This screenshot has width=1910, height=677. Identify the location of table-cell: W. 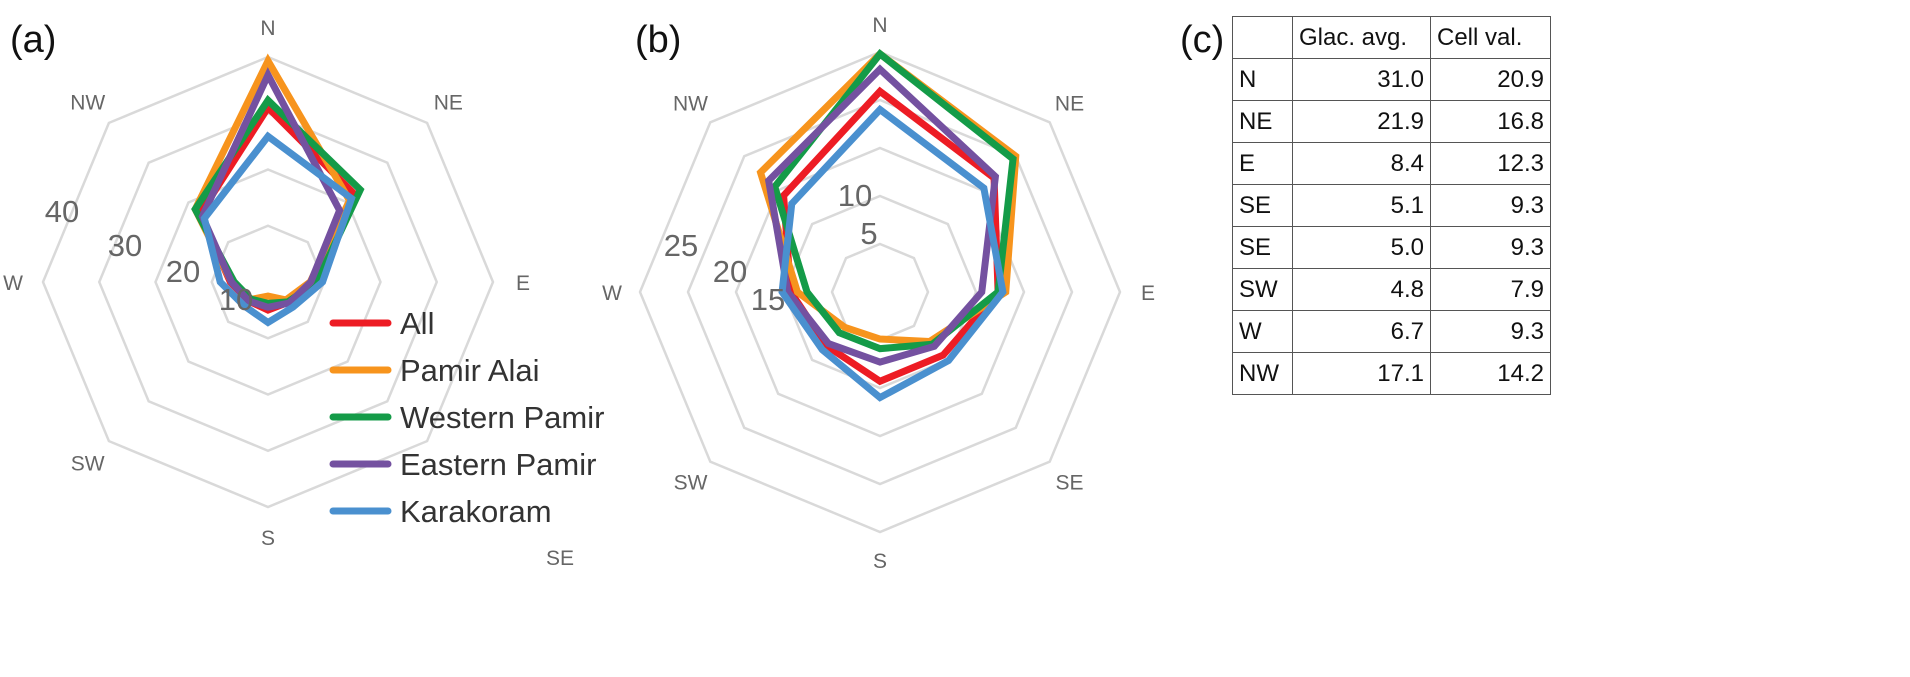
(1262, 331).